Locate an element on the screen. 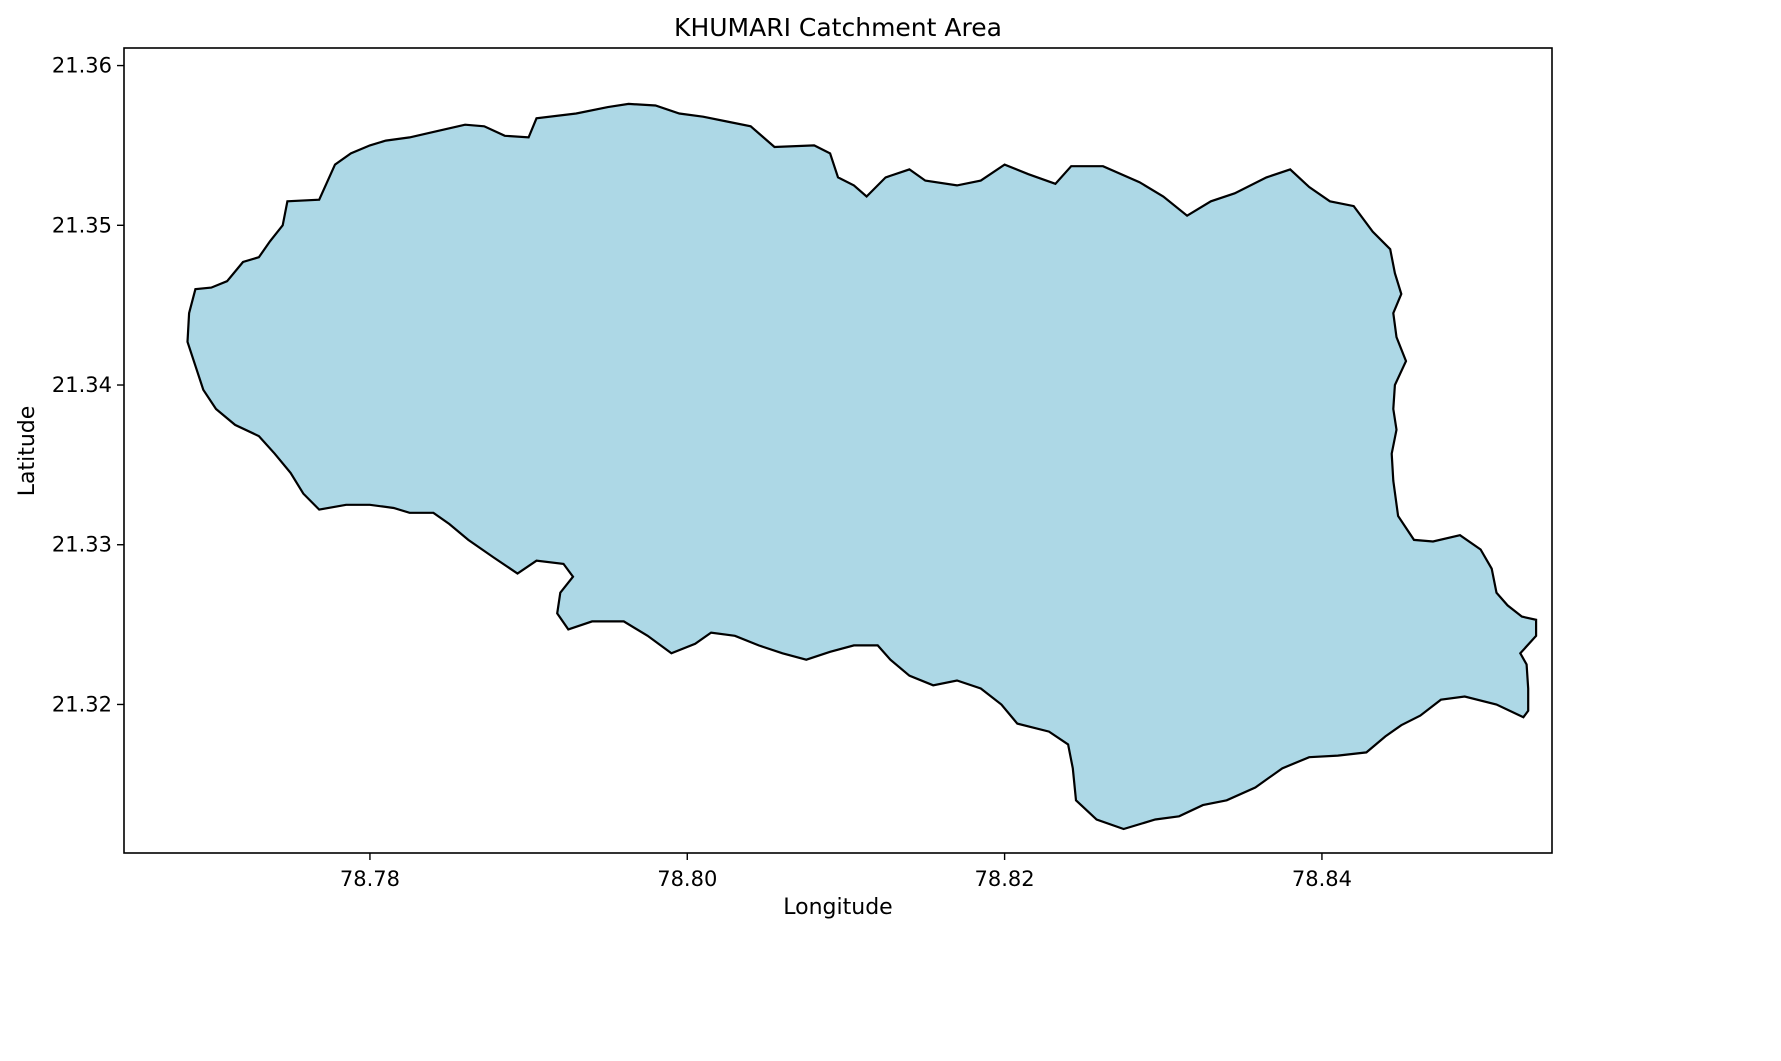 The width and height of the screenshot is (1781, 1061). x-axis-title: Longitude is located at coordinates (837, 907).